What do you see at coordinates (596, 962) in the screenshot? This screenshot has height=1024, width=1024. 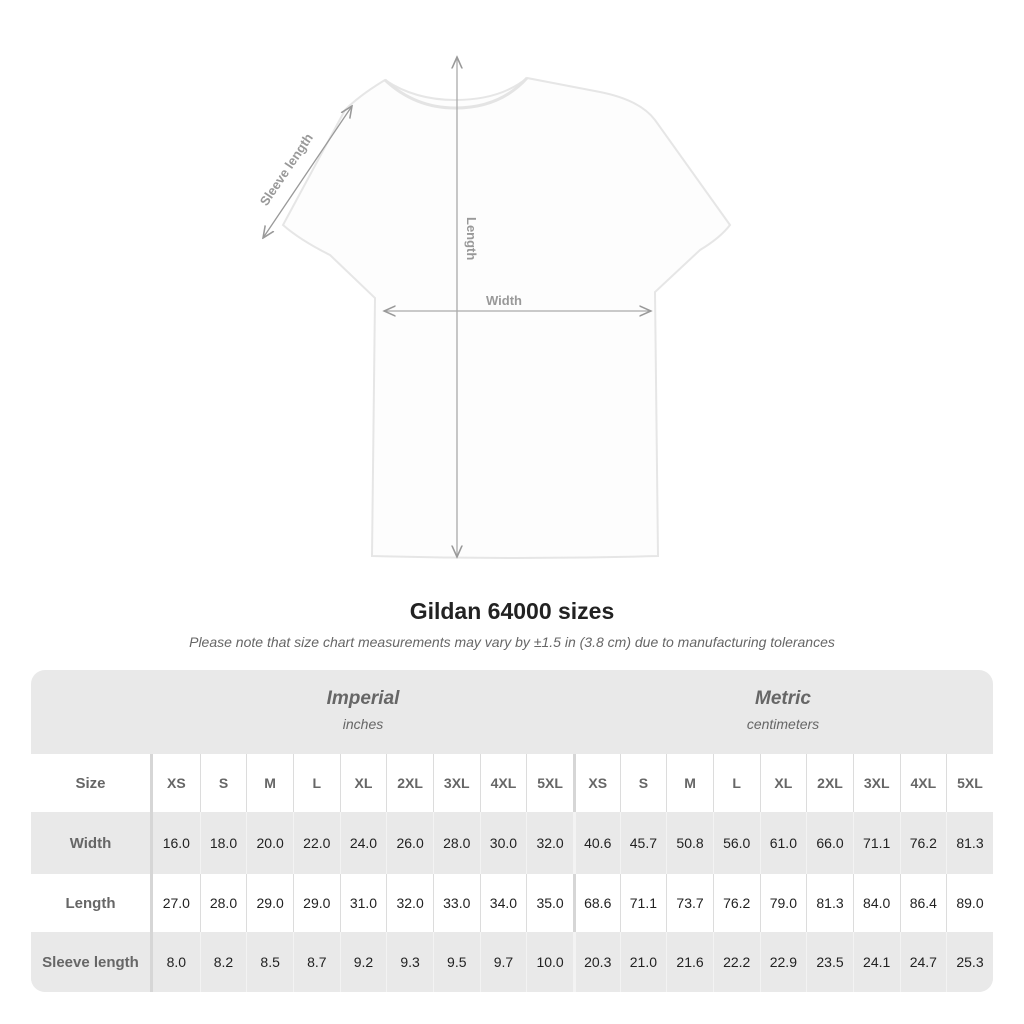 I see `table-cell: 20.3` at bounding box center [596, 962].